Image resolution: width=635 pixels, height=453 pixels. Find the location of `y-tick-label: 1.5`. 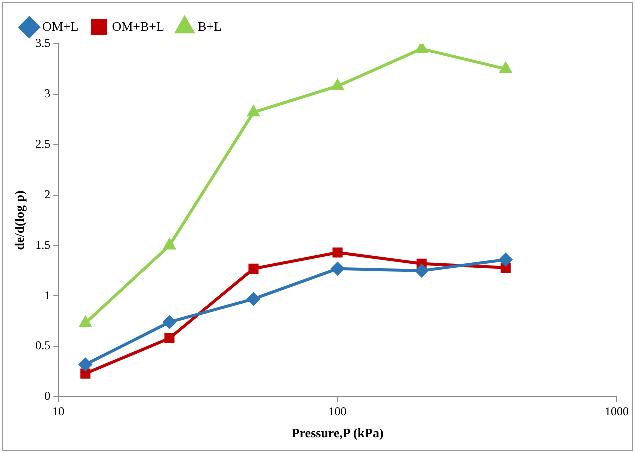

y-tick-label: 1.5 is located at coordinates (43, 245).